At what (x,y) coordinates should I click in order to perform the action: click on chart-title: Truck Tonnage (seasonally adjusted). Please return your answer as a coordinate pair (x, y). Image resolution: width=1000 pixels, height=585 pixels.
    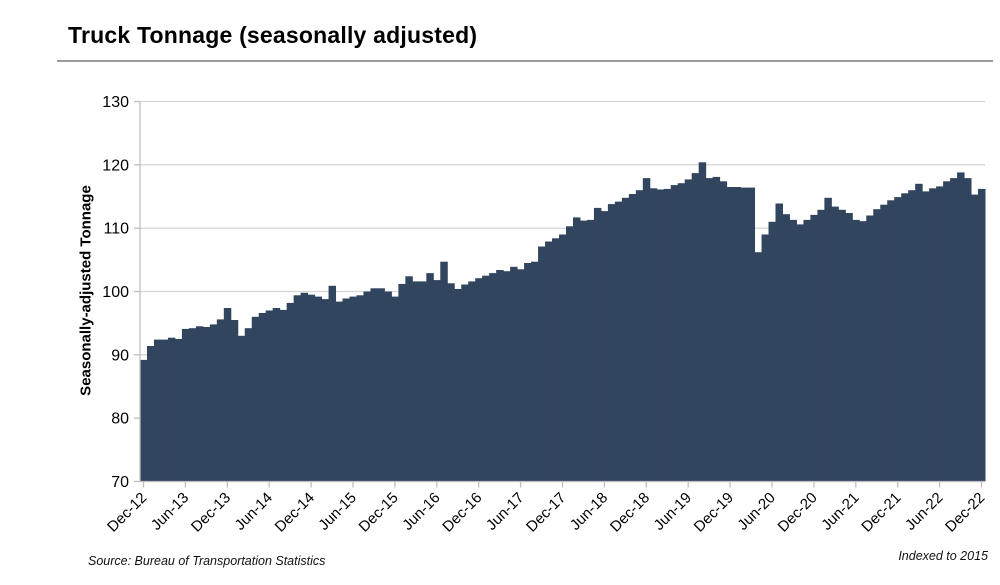
    Looking at the image, I should click on (273, 35).